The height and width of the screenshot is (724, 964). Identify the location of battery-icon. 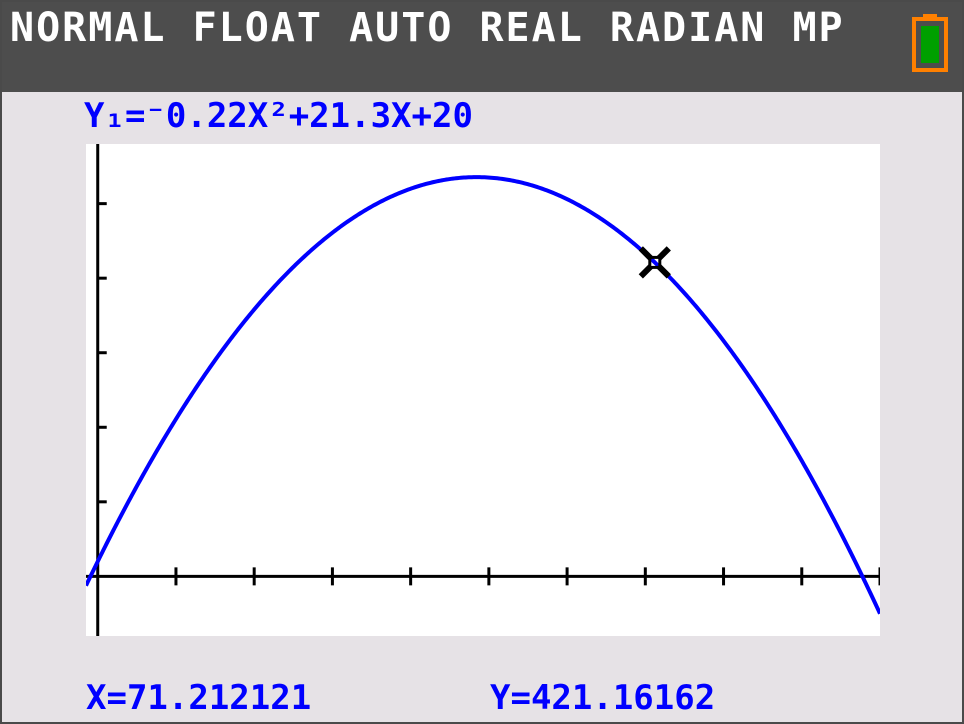
(930, 43).